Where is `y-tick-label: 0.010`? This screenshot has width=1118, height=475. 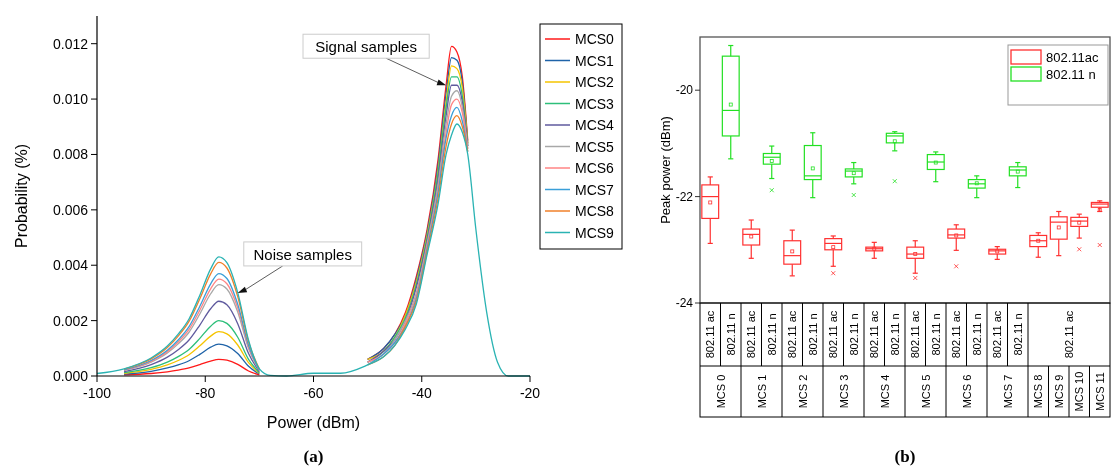 y-tick-label: 0.010 is located at coordinates (70, 99).